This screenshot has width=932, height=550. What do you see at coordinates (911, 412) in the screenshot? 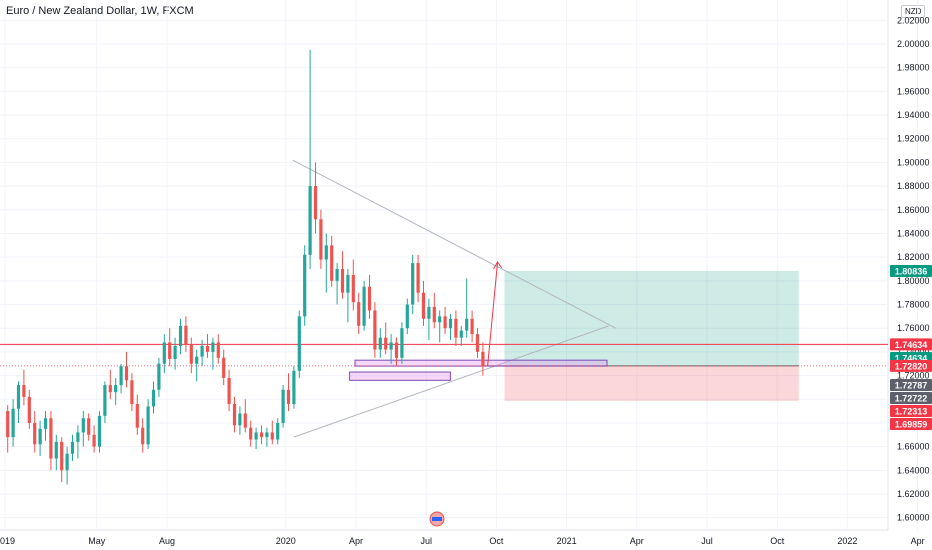
I see `price-label-text: 1.72313` at bounding box center [911, 412].